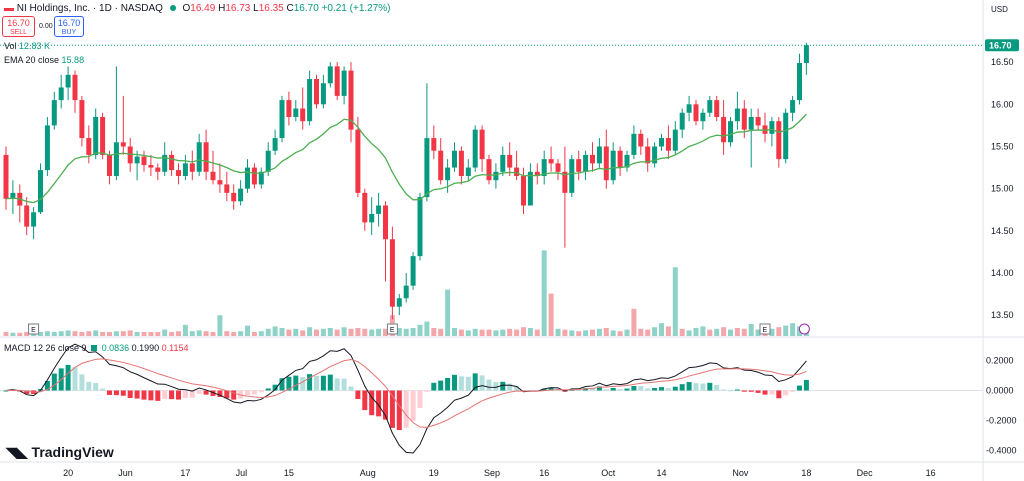  What do you see at coordinates (68, 473) in the screenshot?
I see `time-axis-label: 20` at bounding box center [68, 473].